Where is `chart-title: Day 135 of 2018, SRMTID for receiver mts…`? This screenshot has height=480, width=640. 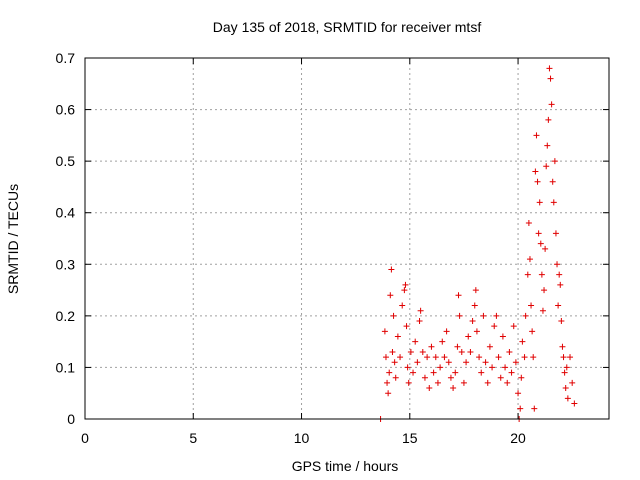
chart-title: Day 135 of 2018, SRMTID for receiver mts… is located at coordinates (347, 27).